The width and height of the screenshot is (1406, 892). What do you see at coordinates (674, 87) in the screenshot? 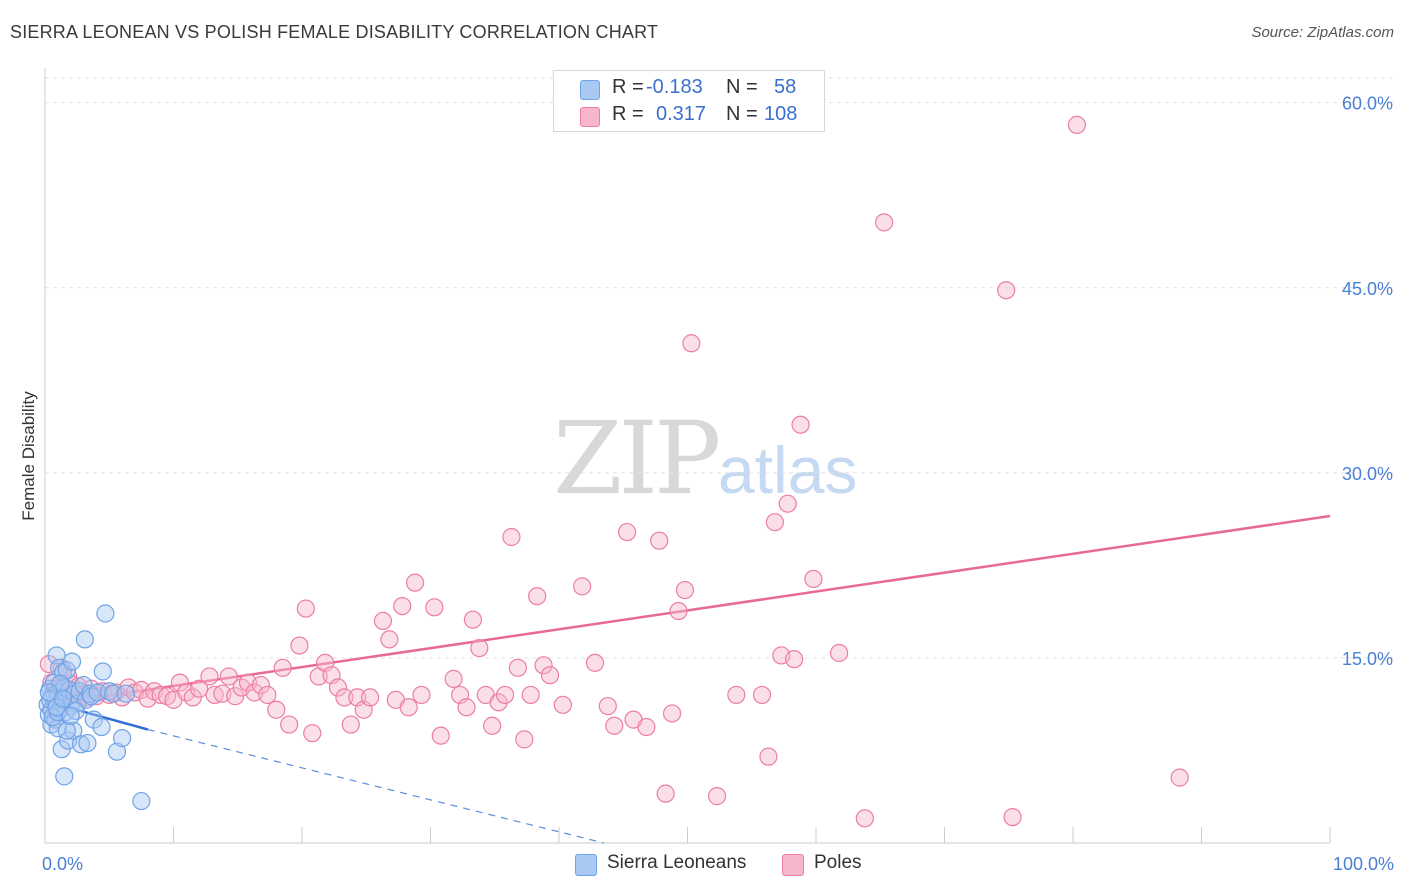
I see `legend-r-value: -0.183` at bounding box center [674, 87].